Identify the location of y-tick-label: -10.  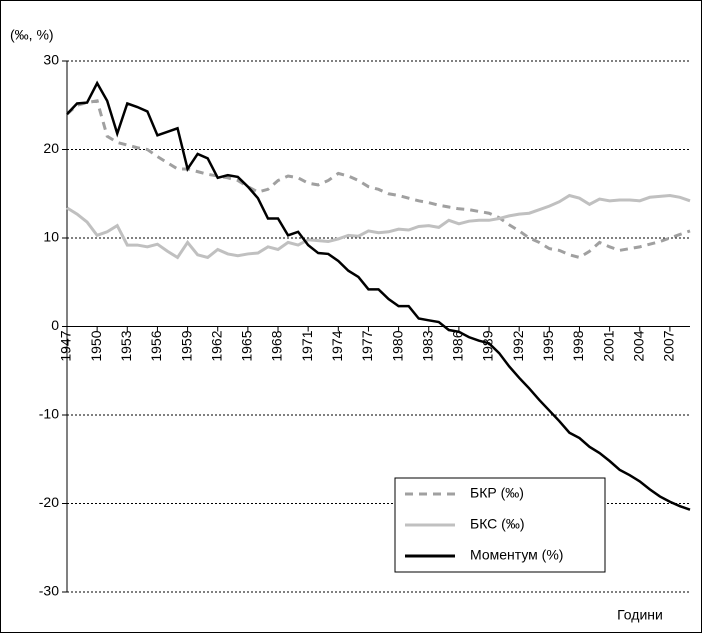
(49, 414).